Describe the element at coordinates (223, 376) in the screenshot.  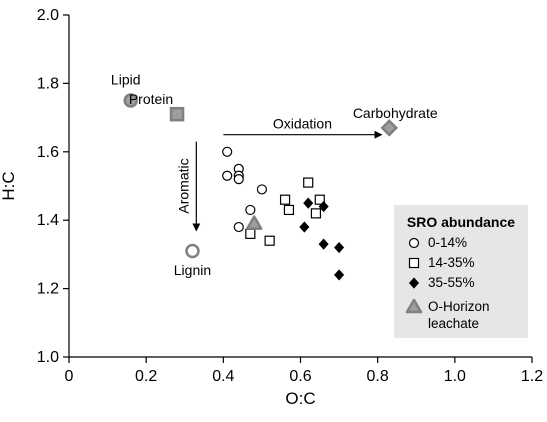
I see `x-tick-label: 0.4` at that location.